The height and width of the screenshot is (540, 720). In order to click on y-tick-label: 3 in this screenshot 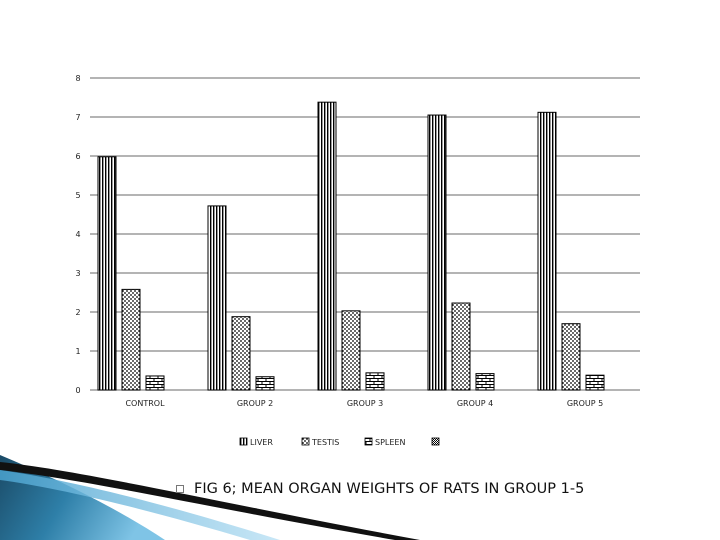, I will do `click(77, 273)`.